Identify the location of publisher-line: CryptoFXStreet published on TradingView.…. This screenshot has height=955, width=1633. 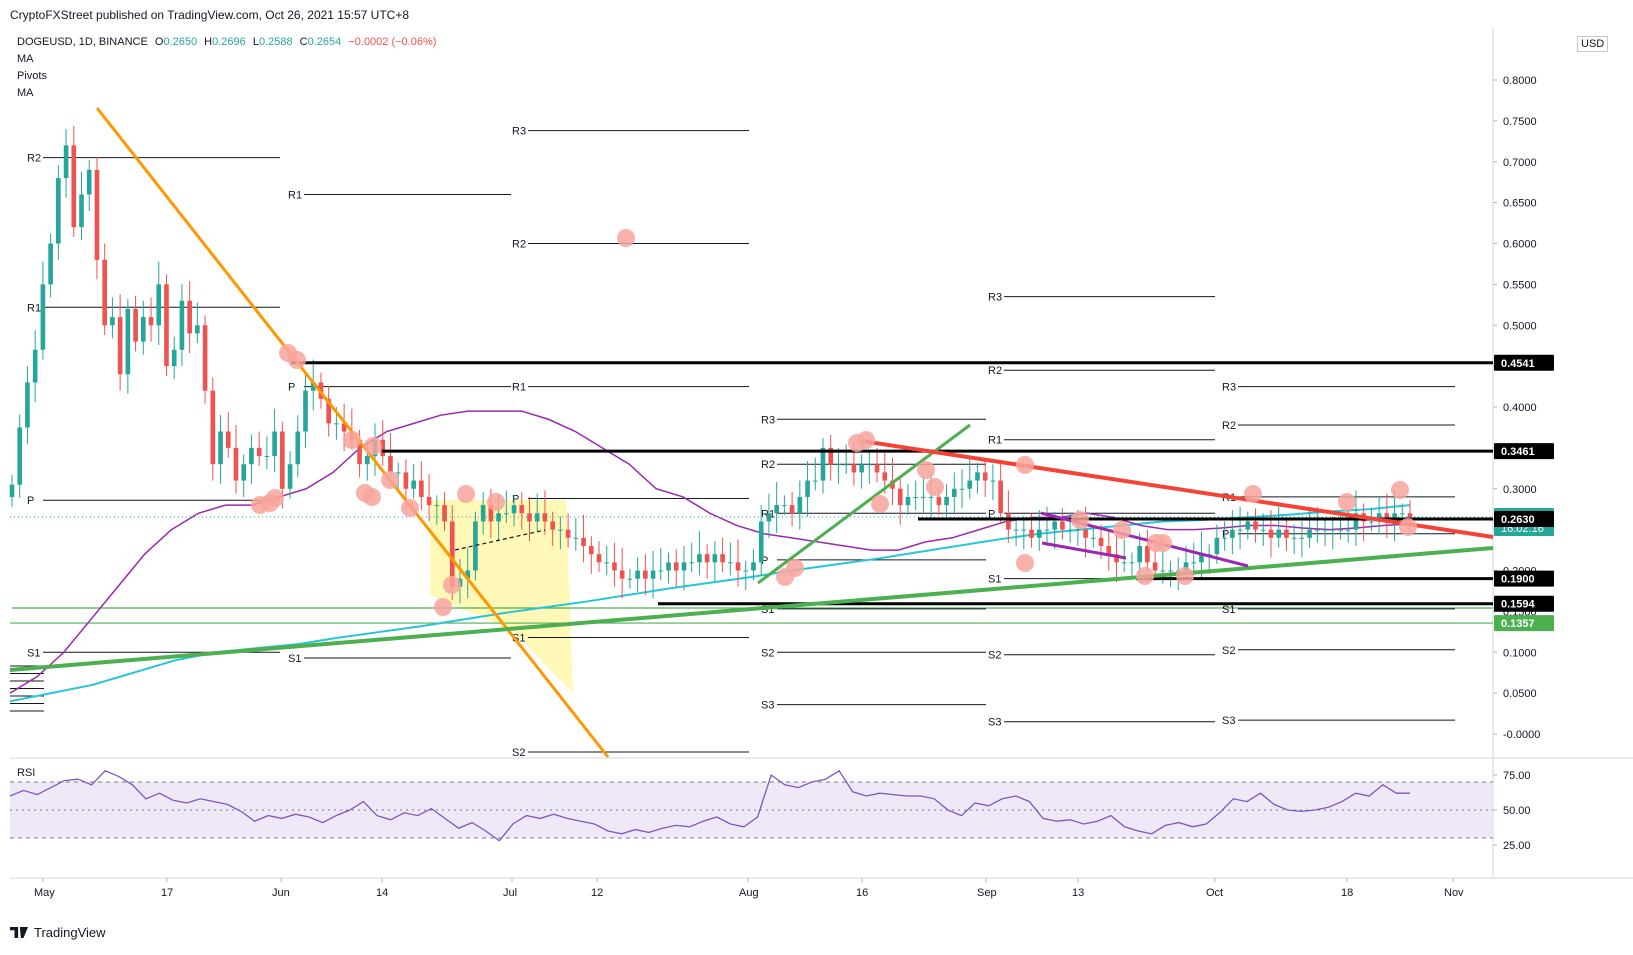
(209, 15).